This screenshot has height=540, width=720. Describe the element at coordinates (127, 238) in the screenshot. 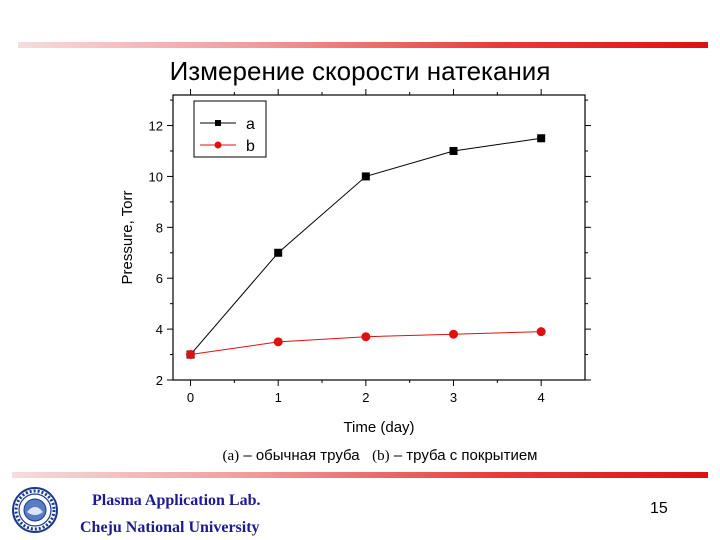

I see `y-axis-label: Pressure, Torr` at that location.